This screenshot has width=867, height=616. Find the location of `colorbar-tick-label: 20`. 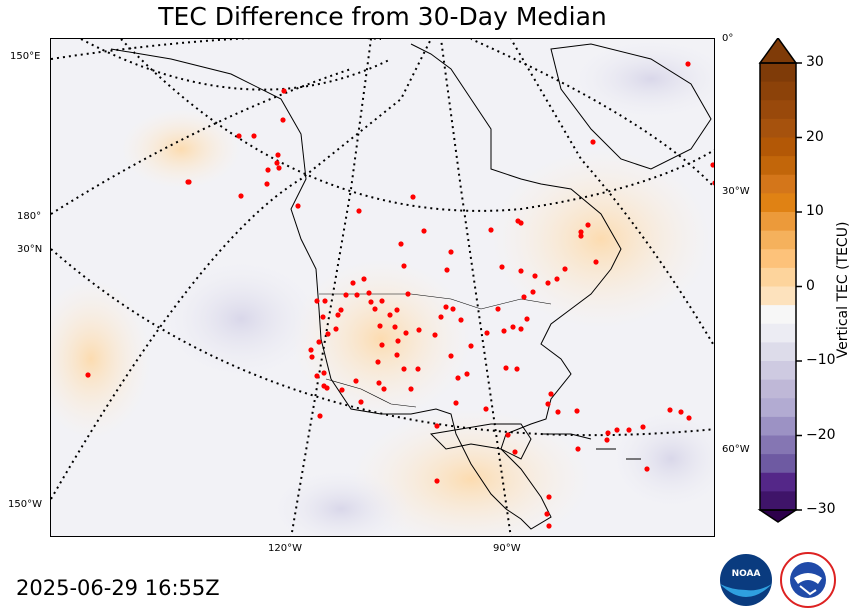

colorbar-tick-label: 20 is located at coordinates (815, 136).